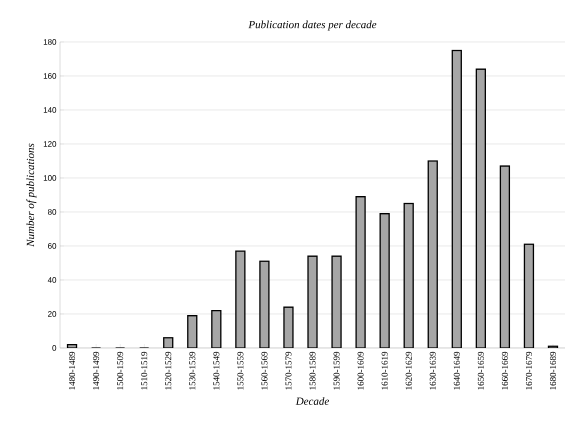 The width and height of the screenshot is (577, 445). What do you see at coordinates (361, 371) in the screenshot?
I see `x-tick-label: 1600-1609` at bounding box center [361, 371].